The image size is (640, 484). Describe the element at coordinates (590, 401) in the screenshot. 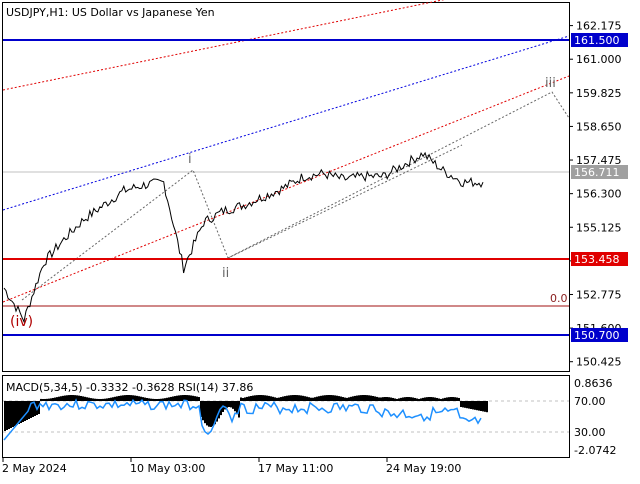

I see `indicator-tick-label: 70.00` at that location.